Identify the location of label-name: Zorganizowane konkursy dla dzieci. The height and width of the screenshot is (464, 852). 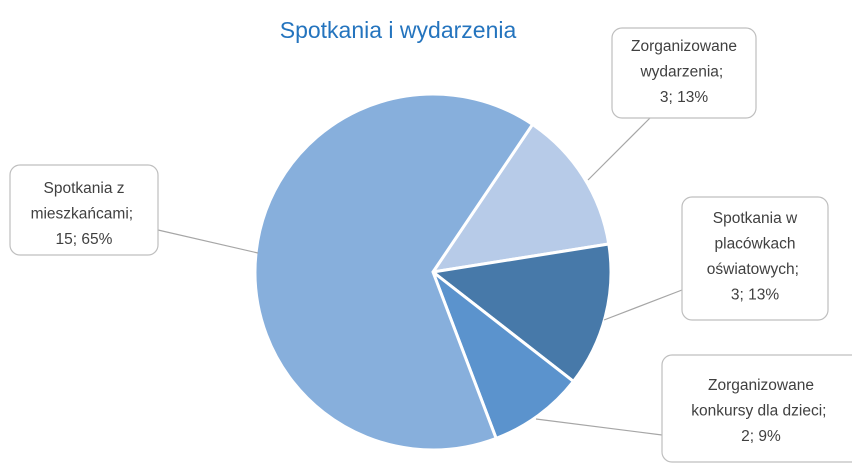
(756, 398).